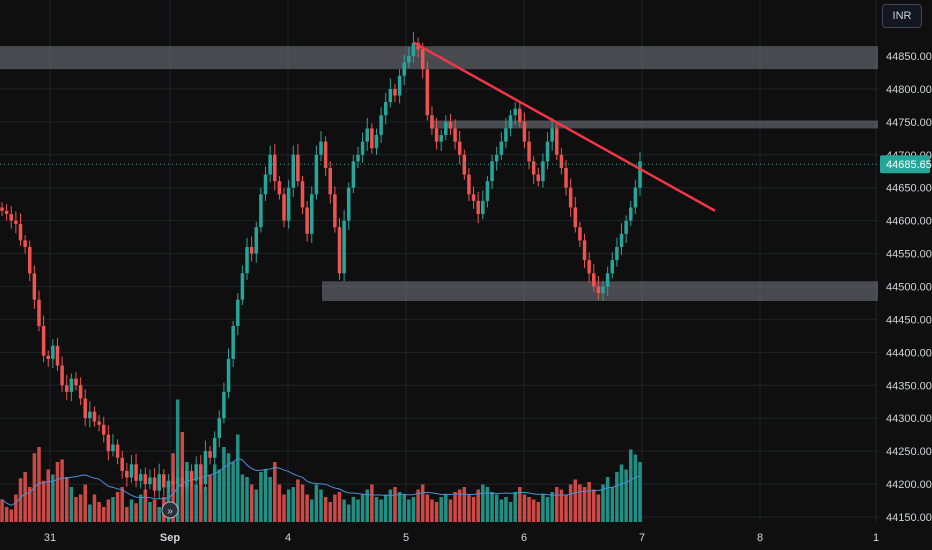 The width and height of the screenshot is (932, 550). I want to click on price-tick-label: 44300.00, so click(909, 419).